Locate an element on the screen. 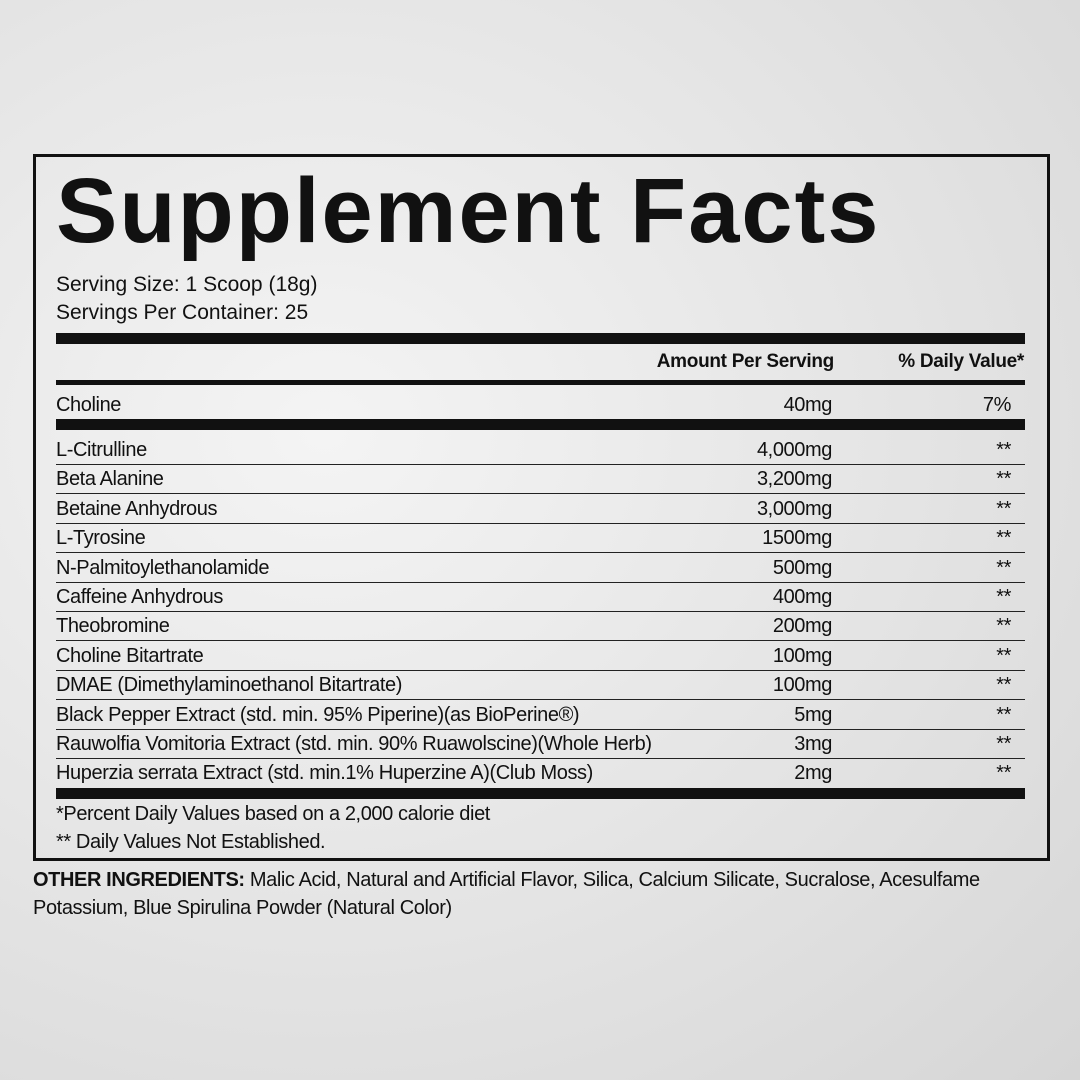 The height and width of the screenshot is (1080, 1080). ingredient-amount: 3,000mg is located at coordinates (794, 508).